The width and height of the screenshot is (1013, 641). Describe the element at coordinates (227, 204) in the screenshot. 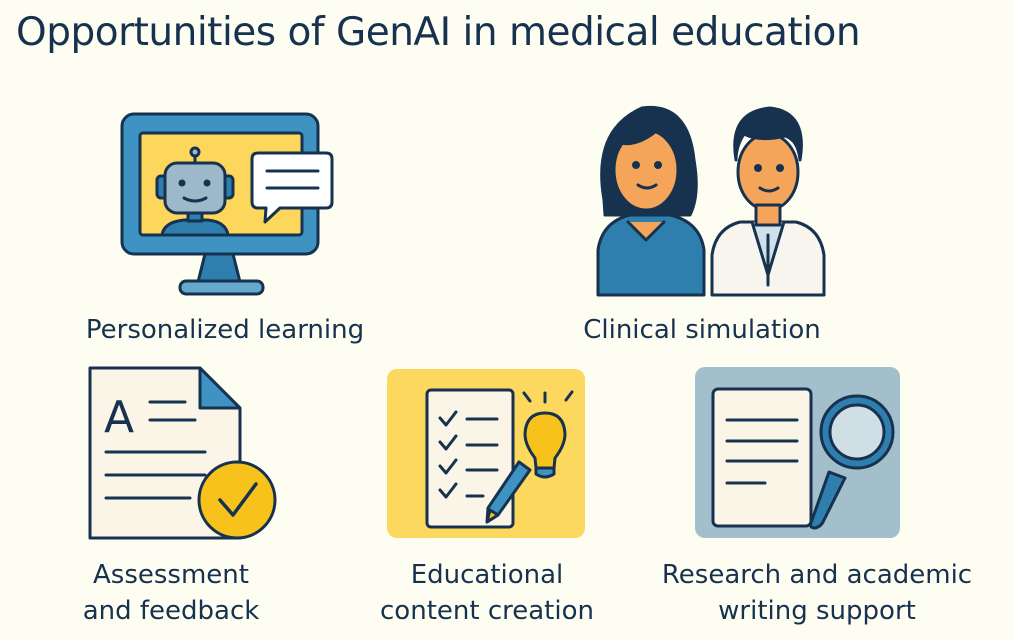

I see `computer-robot-chat-icon` at that location.